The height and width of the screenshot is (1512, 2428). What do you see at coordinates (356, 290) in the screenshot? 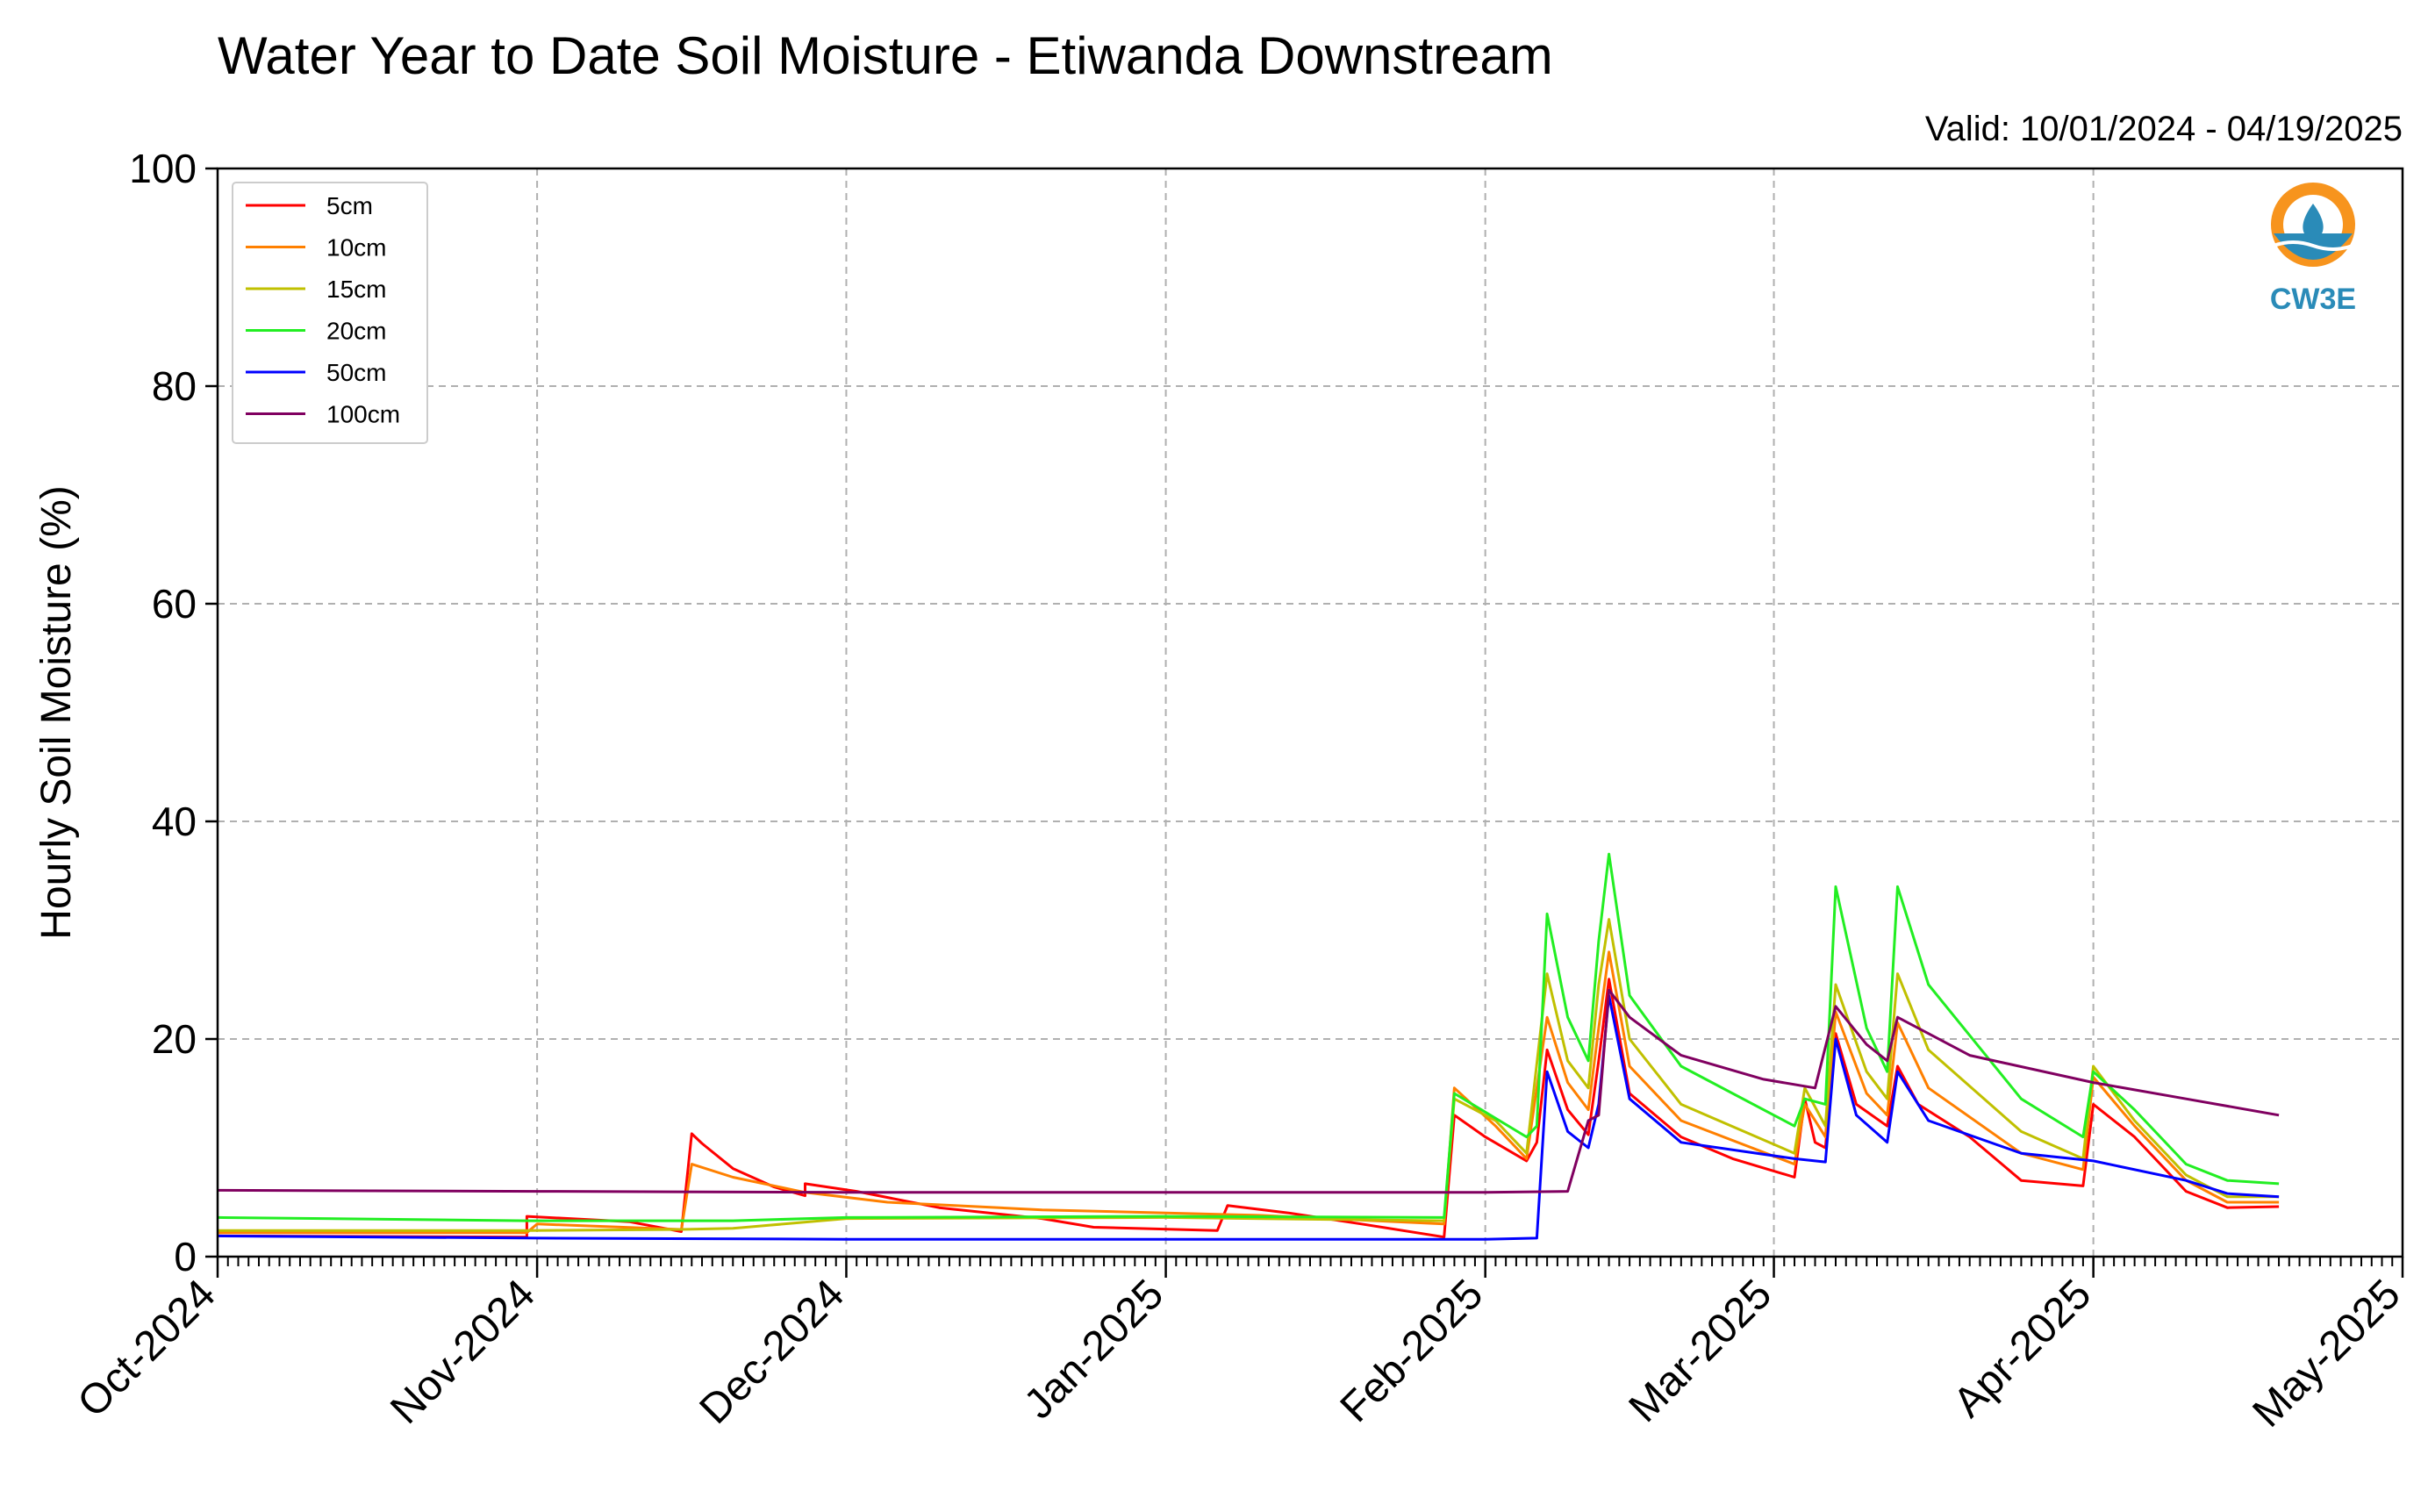
I see `legend-label: 15cm` at bounding box center [356, 290].